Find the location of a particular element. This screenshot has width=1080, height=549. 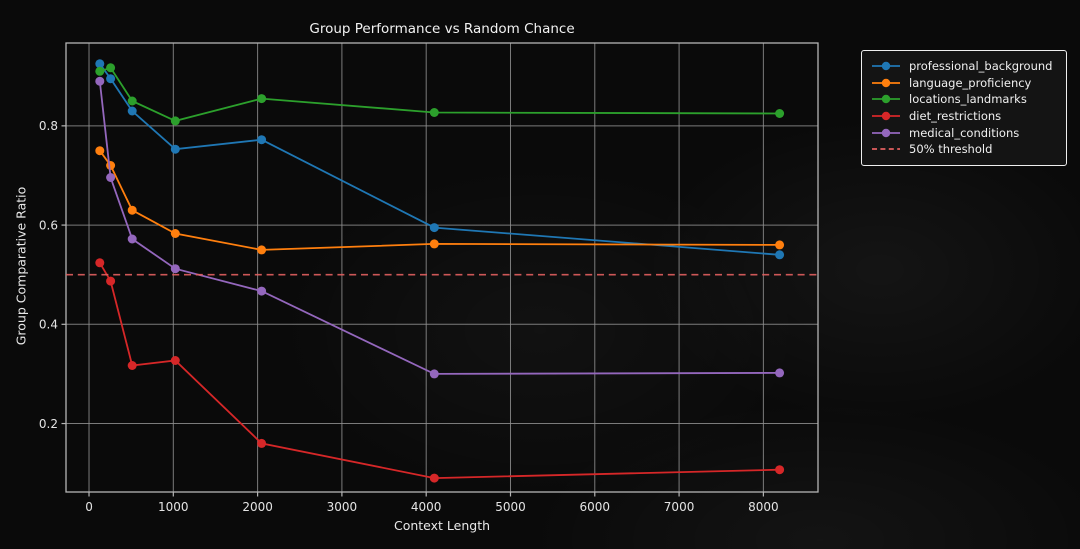

legend-item-medical-conditions: medical_conditions is located at coordinates (964, 132).